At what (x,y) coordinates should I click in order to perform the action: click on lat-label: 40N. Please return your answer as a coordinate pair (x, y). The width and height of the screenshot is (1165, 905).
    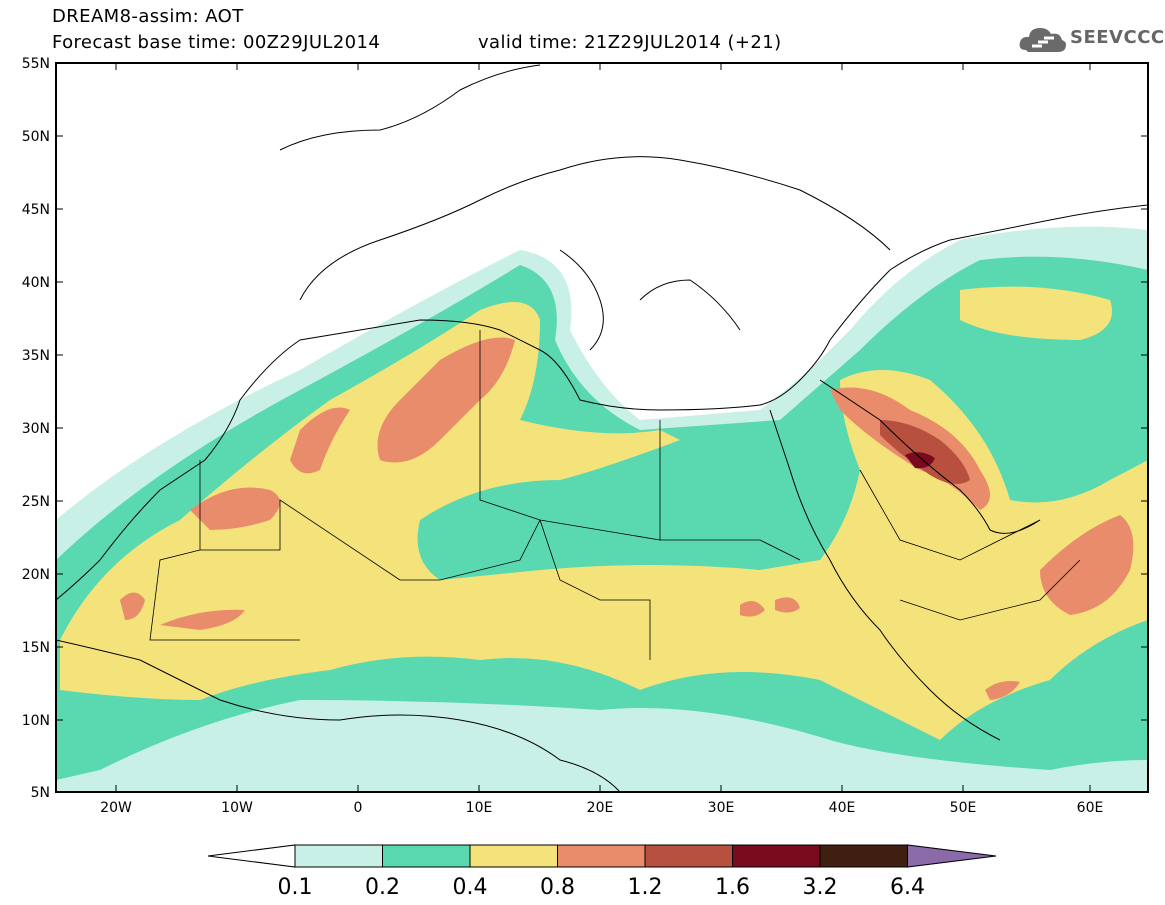
    Looking at the image, I should click on (36, 283).